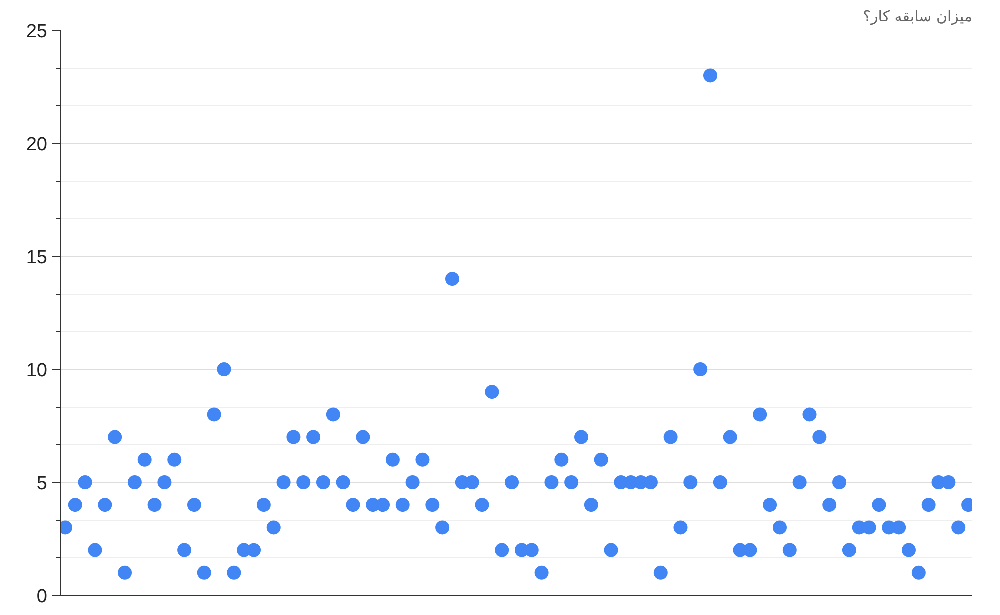 Image resolution: width=1000 pixels, height=615 pixels. I want to click on chart-title: میزان سابقه کار؟, so click(918, 17).